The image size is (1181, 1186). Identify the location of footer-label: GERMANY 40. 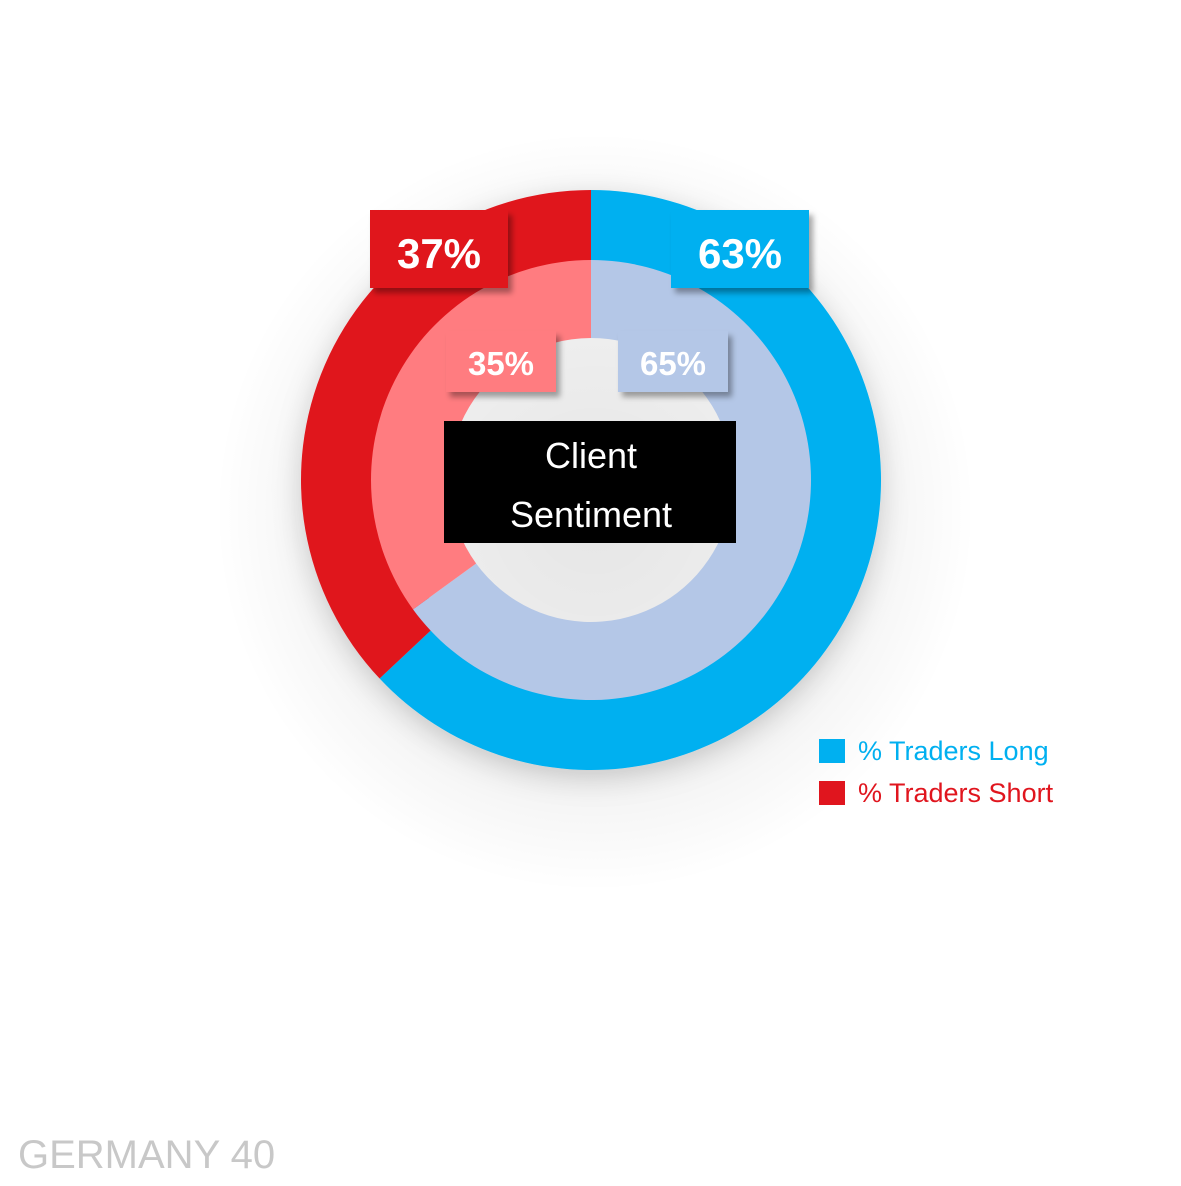
(146, 1155).